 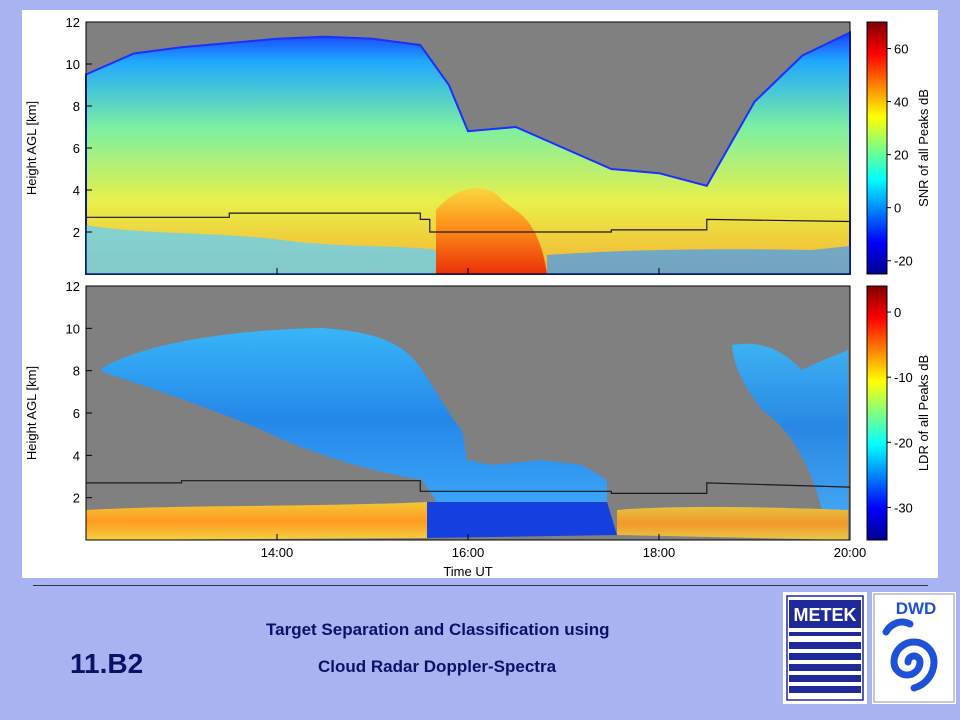 I want to click on snr-ground-echo, so click(x=698, y=260).